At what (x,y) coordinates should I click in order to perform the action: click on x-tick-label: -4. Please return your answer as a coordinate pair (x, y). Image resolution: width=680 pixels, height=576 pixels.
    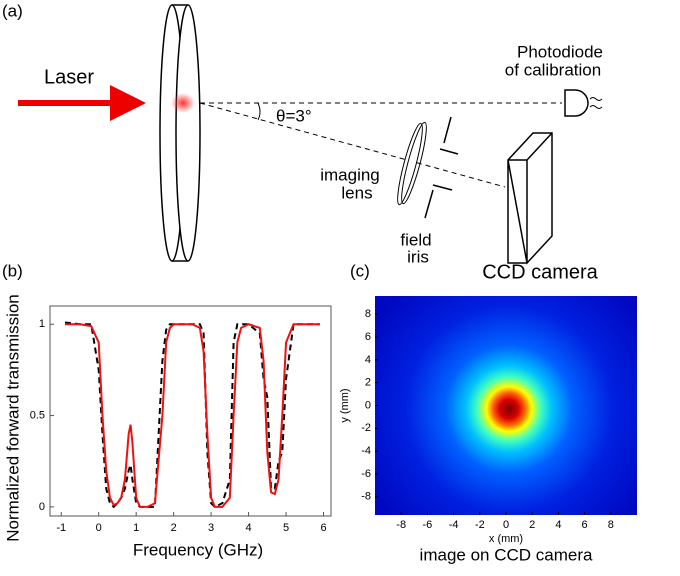
    Looking at the image, I should click on (454, 525).